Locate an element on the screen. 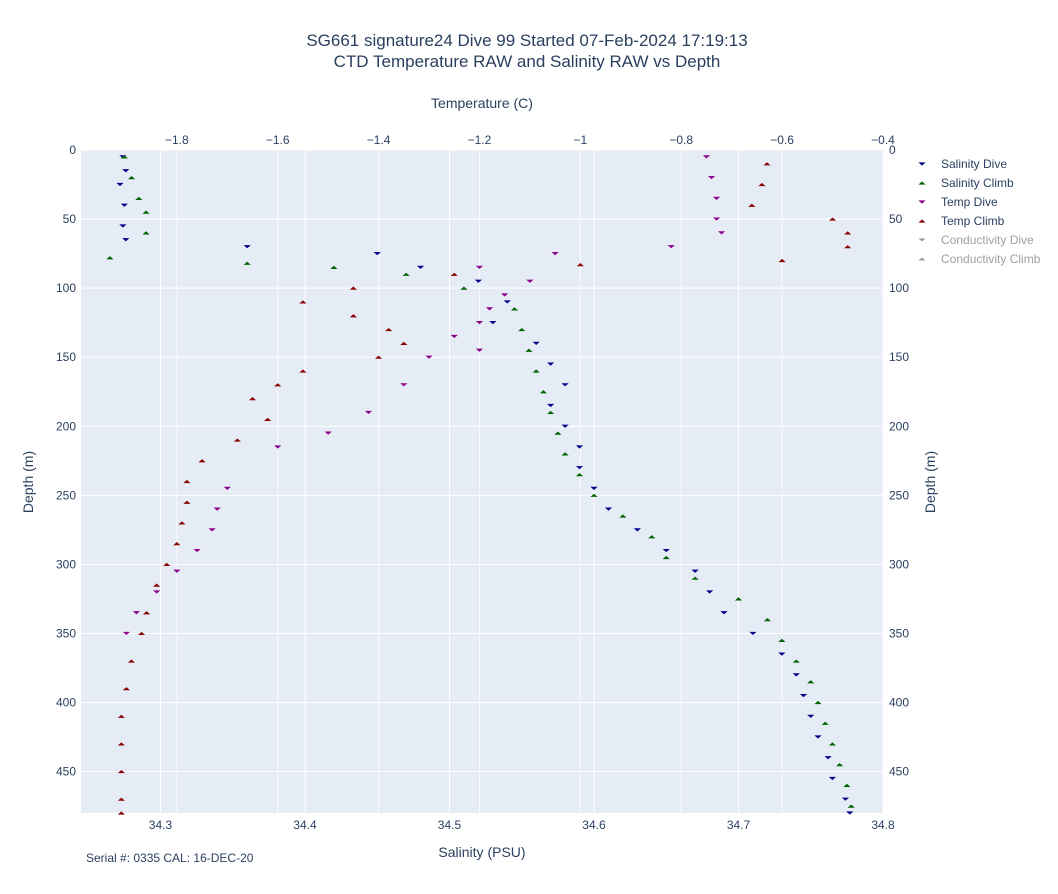  y-tick-label-right: 400 is located at coordinates (899, 703).